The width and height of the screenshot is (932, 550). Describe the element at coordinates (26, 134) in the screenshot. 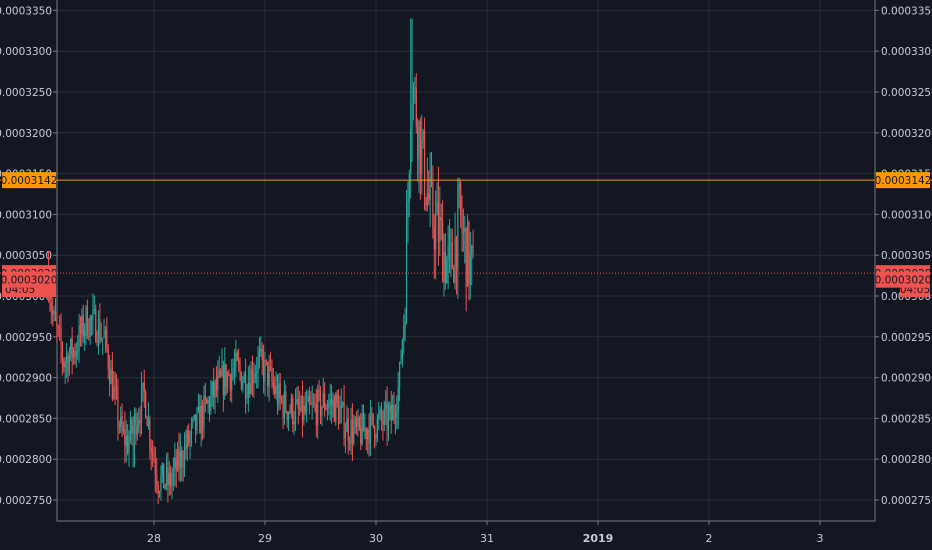

I see `left-price-tick-label: 0.0003200` at that location.